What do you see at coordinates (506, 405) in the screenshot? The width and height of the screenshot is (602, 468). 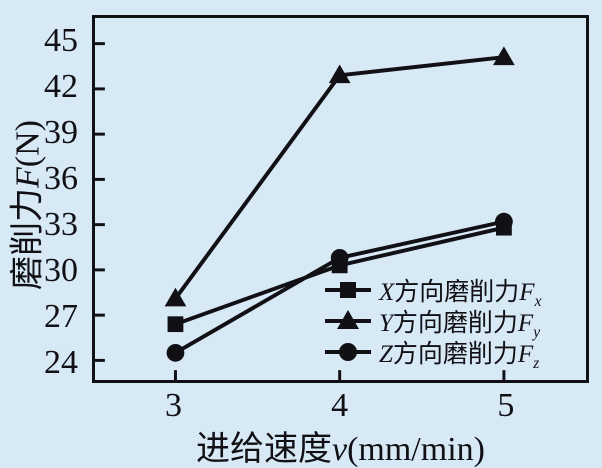 I see `x-tick-label: 5` at bounding box center [506, 405].